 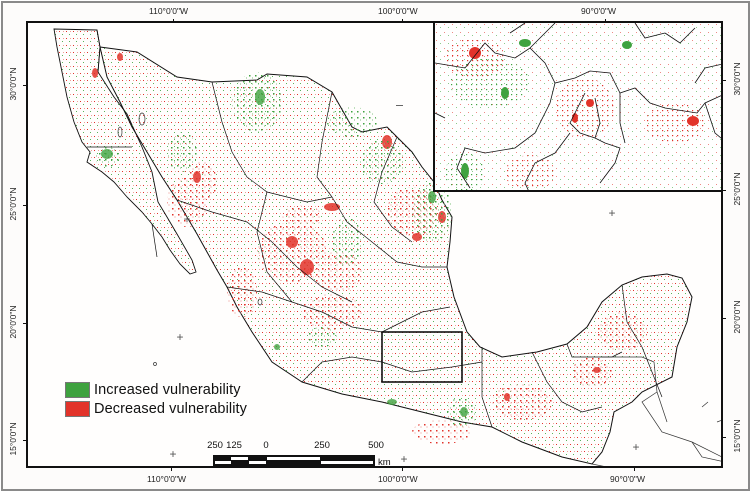 What do you see at coordinates (376, 445) in the screenshot?
I see `scale-tick: 500` at bounding box center [376, 445].